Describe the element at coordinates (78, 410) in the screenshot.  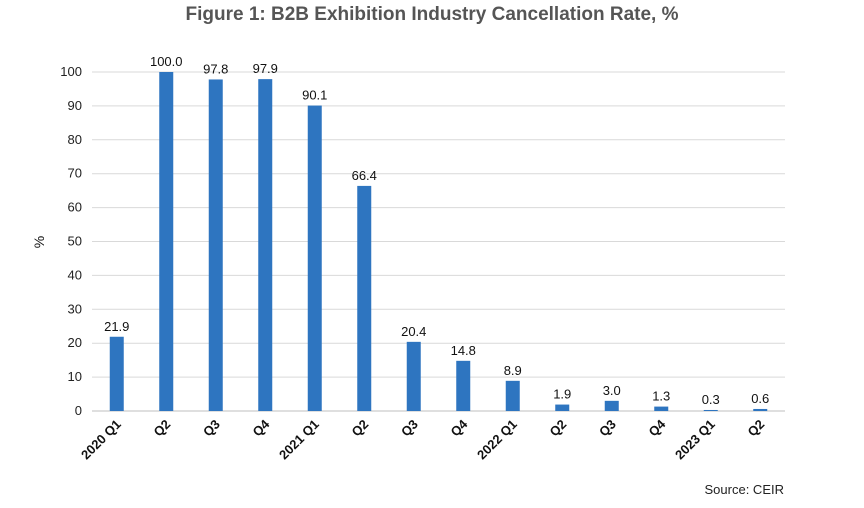
I see `y-tick-label: 0` at that location.